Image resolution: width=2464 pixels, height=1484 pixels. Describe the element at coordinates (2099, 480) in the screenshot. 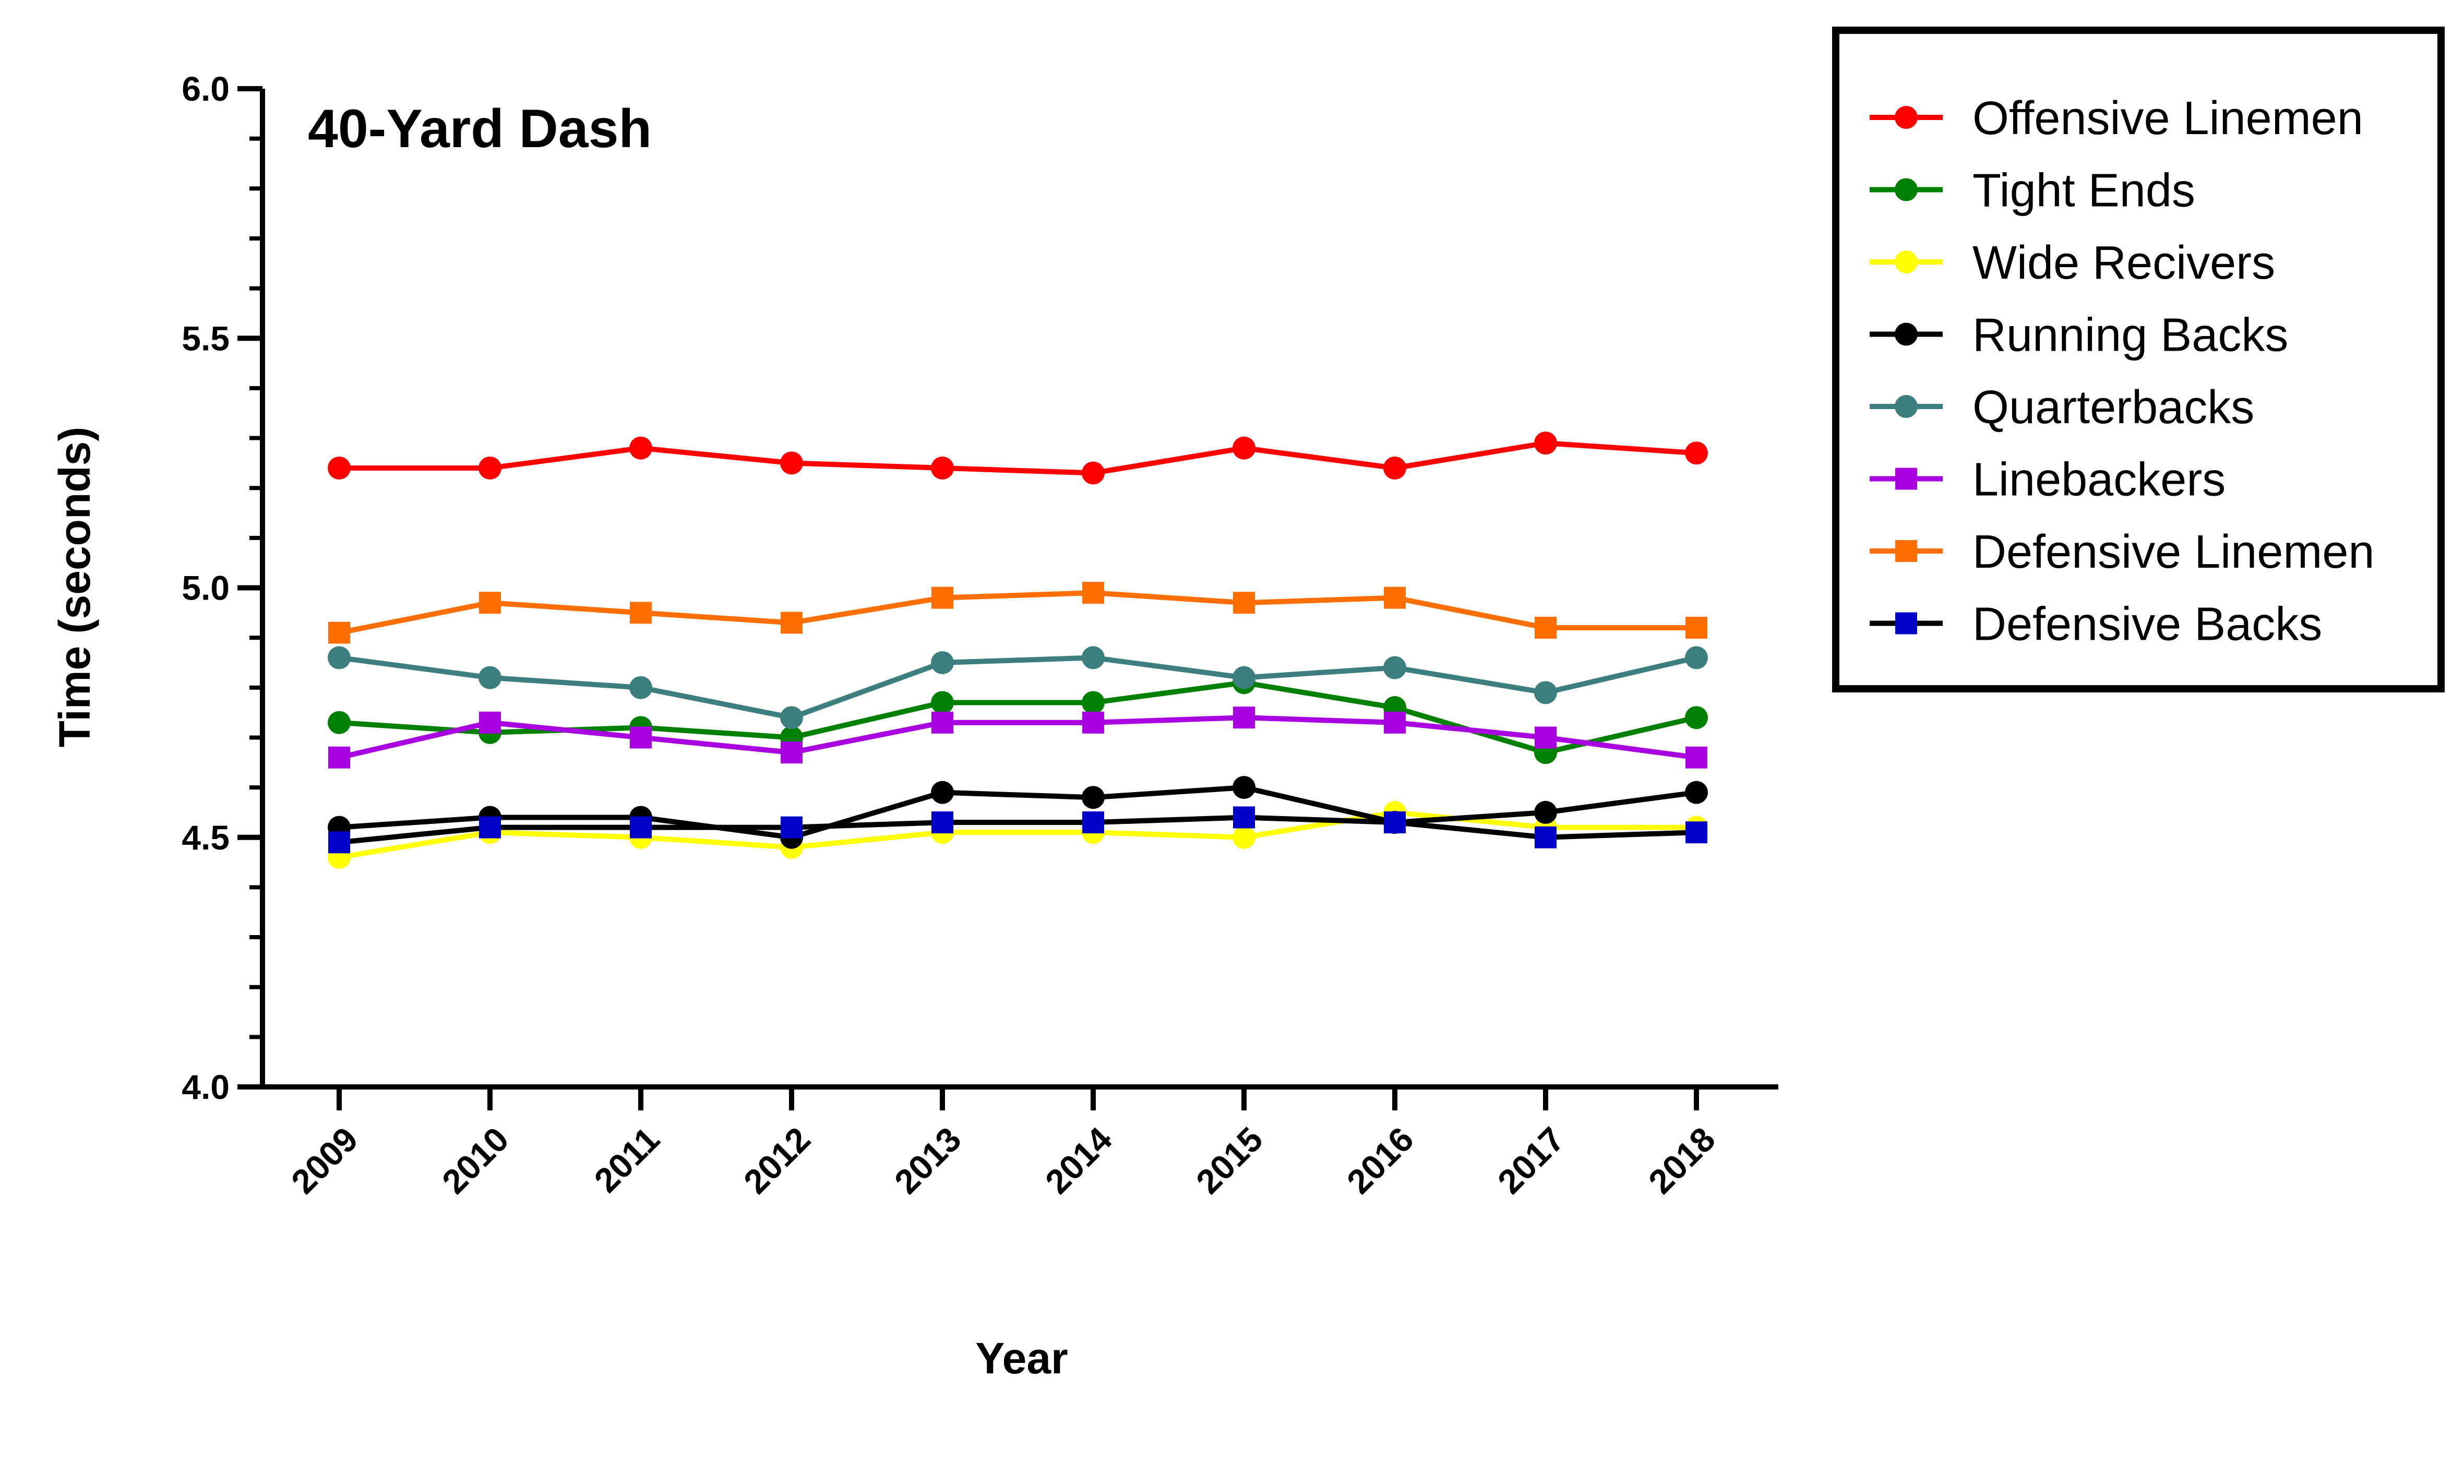

I see `legend-label: Linebackers` at that location.